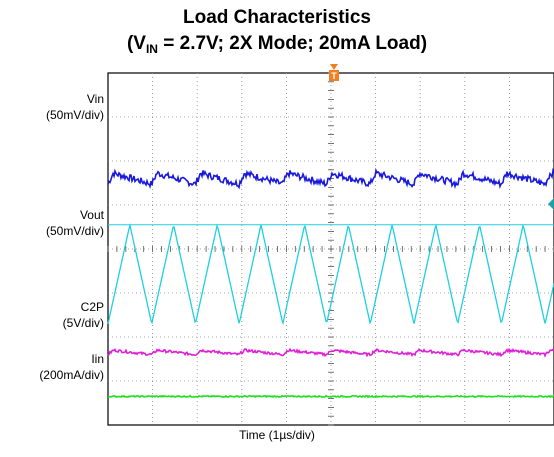 This screenshot has width=554, height=457. What do you see at coordinates (277, 17) in the screenshot?
I see `chart-title: Load Characteristics` at bounding box center [277, 17].